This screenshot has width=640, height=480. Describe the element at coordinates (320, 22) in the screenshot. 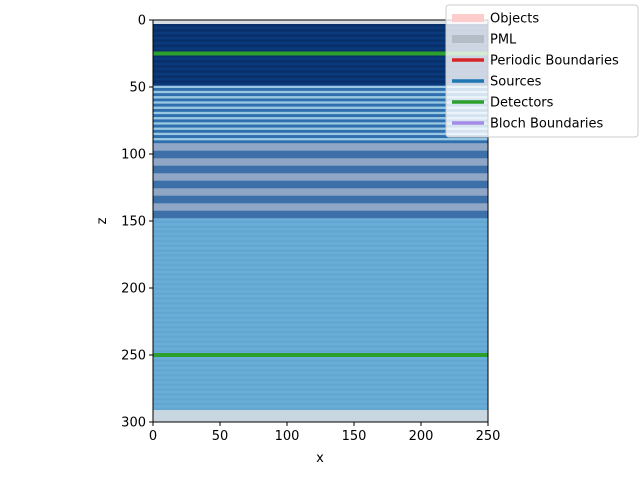

I see `region-pml-top` at that location.